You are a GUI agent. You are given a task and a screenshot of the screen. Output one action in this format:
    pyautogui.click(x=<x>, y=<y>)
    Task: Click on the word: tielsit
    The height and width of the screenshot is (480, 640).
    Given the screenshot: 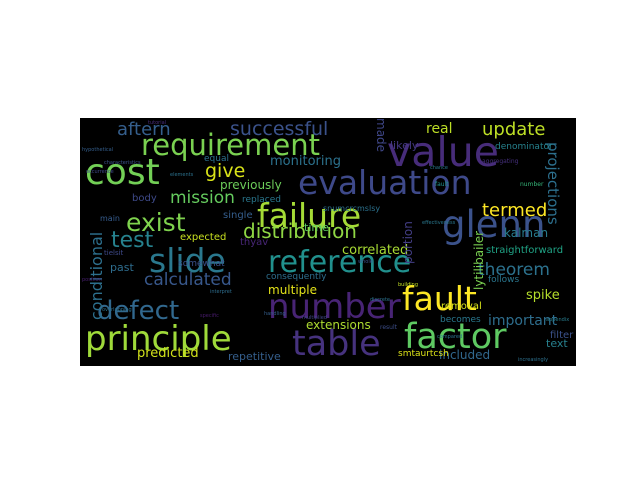 What is the action you would take?
    pyautogui.click(x=114, y=253)
    